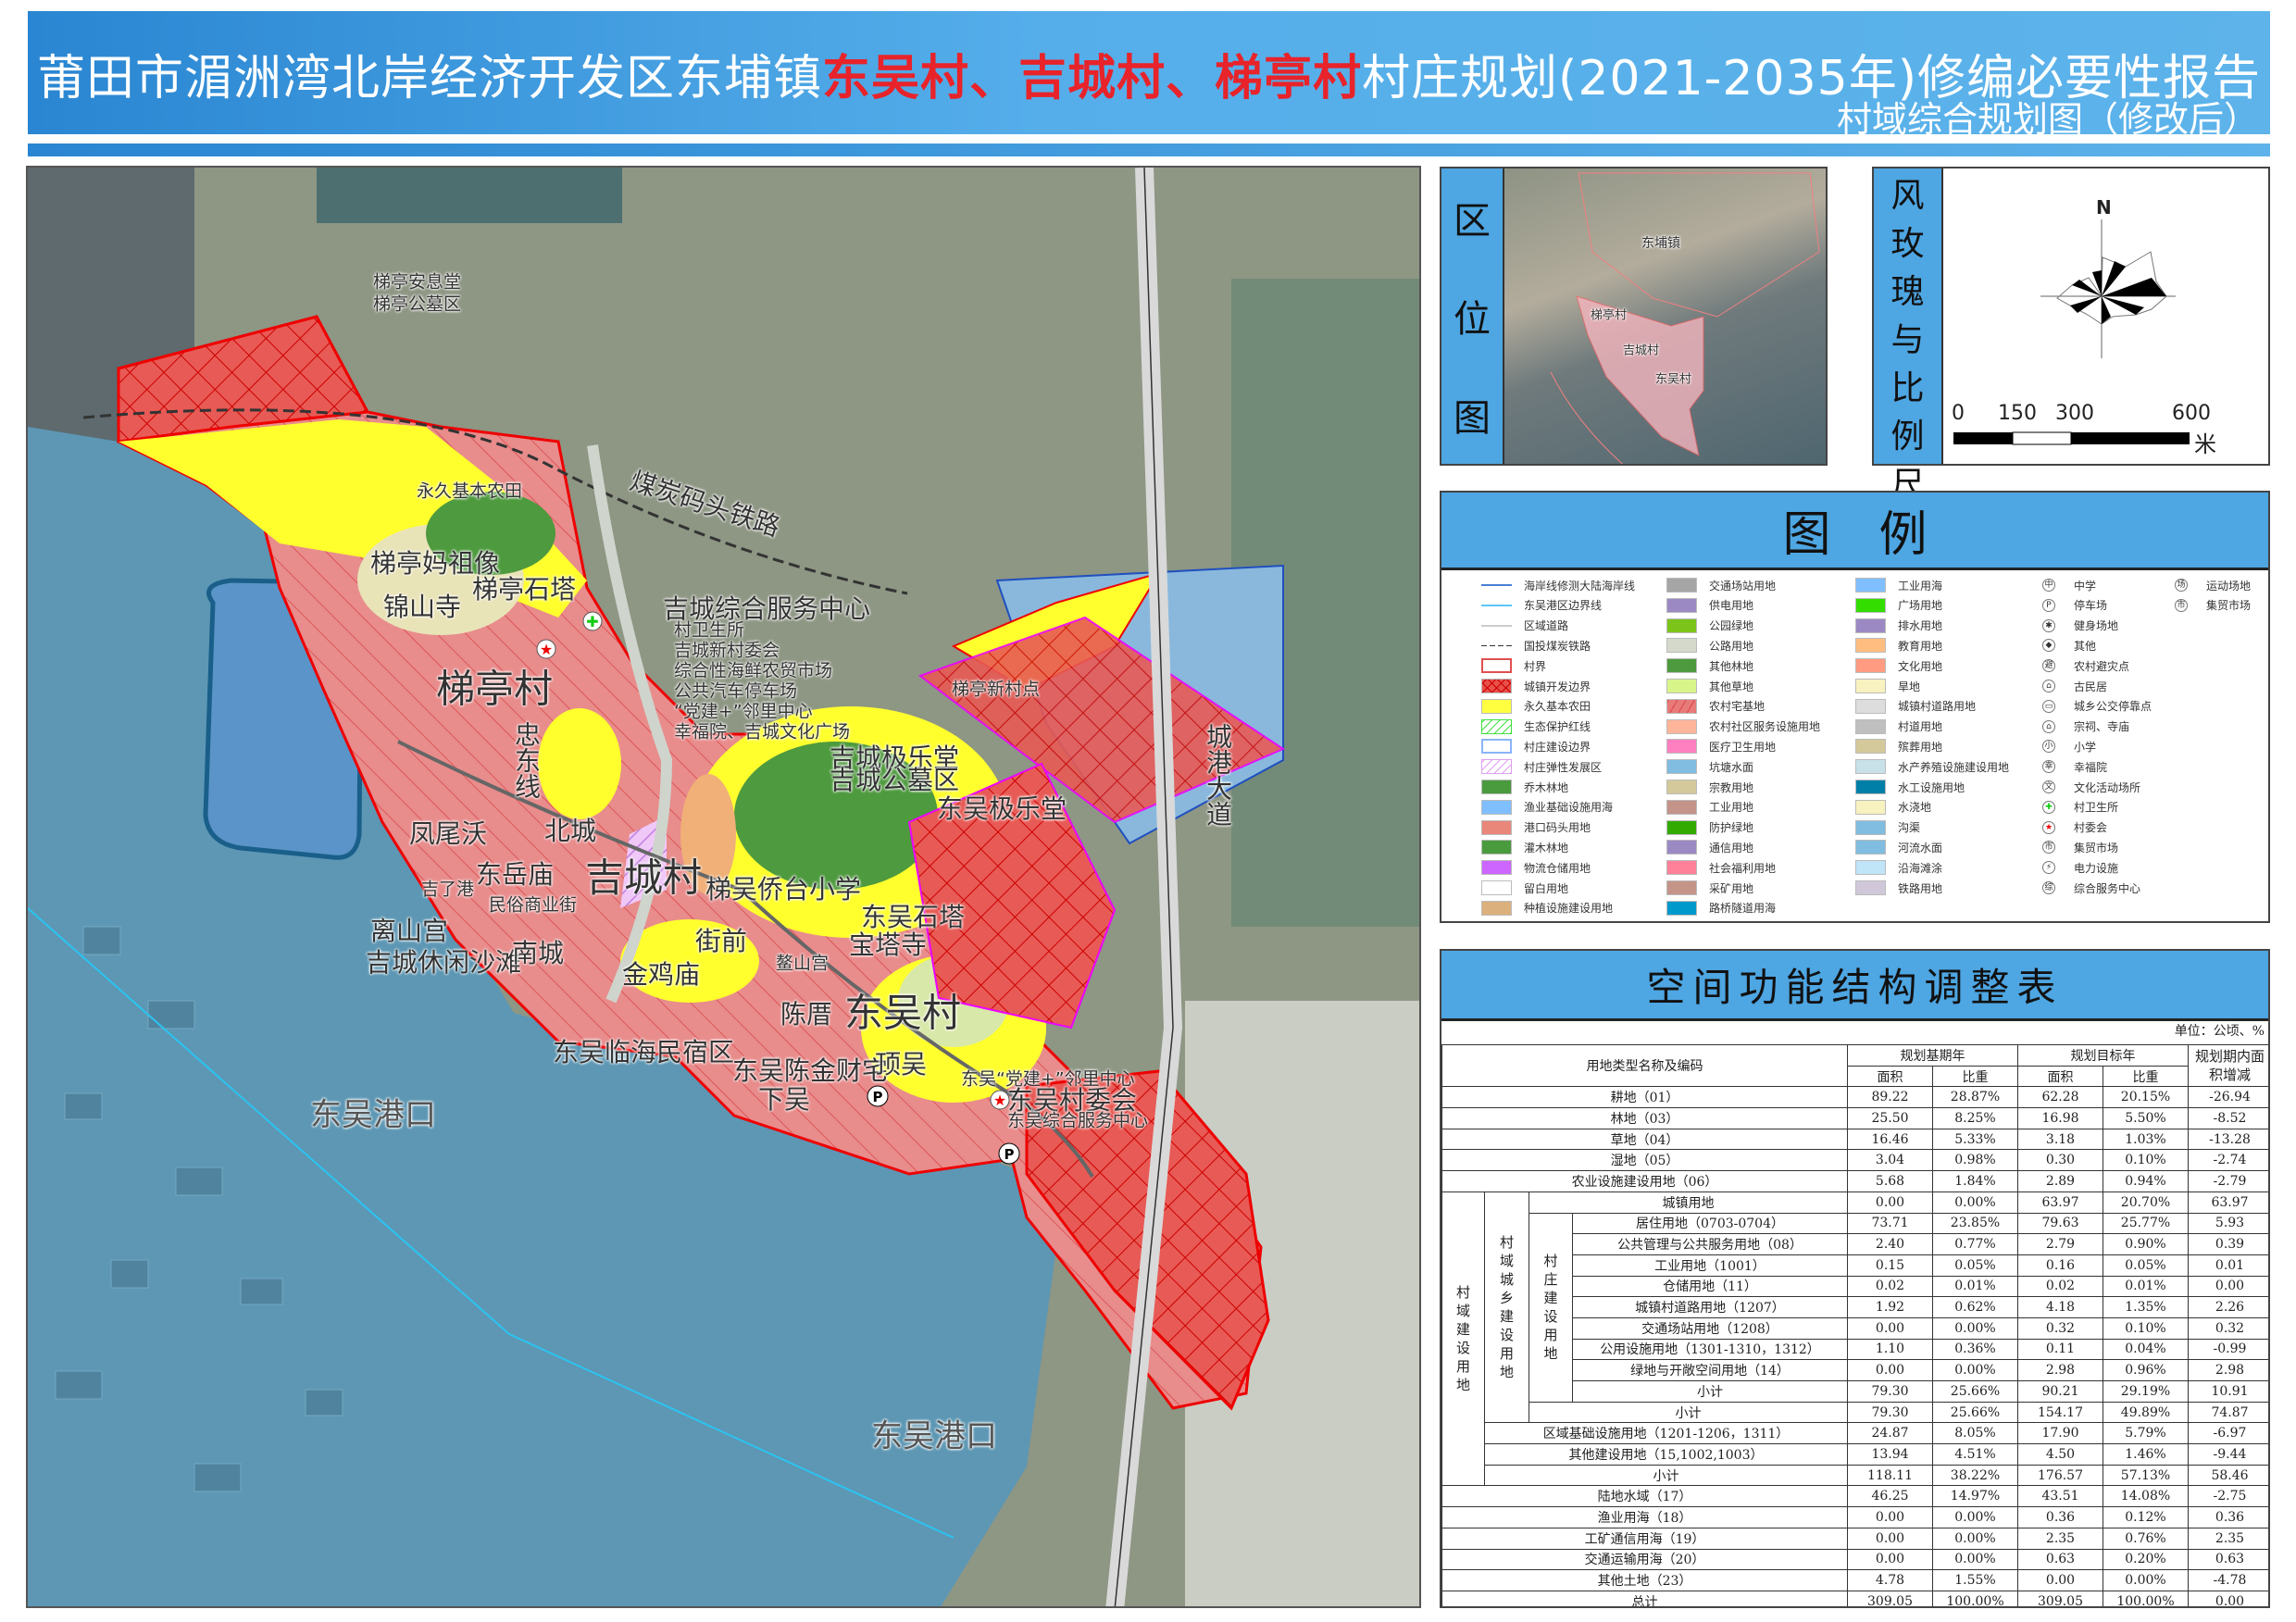 The image size is (2296, 1622). What do you see at coordinates (2091, 828) in the screenshot?
I see `legend-label: 村委会` at bounding box center [2091, 828].